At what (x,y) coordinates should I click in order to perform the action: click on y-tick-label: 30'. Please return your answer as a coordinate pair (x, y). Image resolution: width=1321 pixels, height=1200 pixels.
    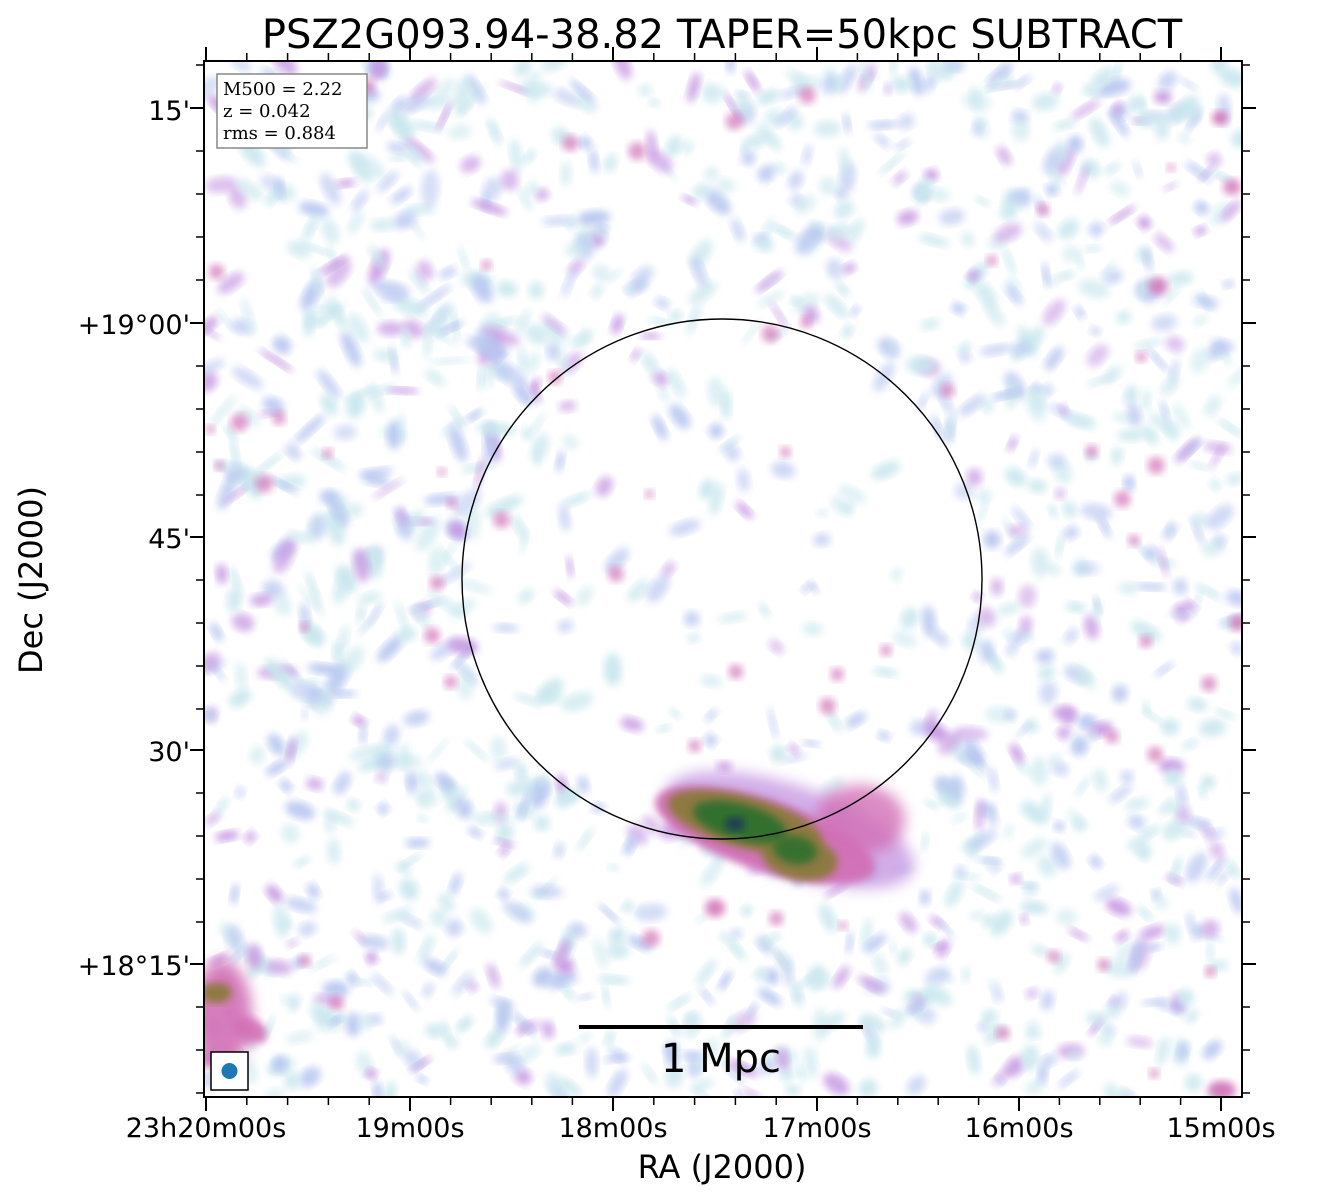
    Looking at the image, I should click on (169, 752).